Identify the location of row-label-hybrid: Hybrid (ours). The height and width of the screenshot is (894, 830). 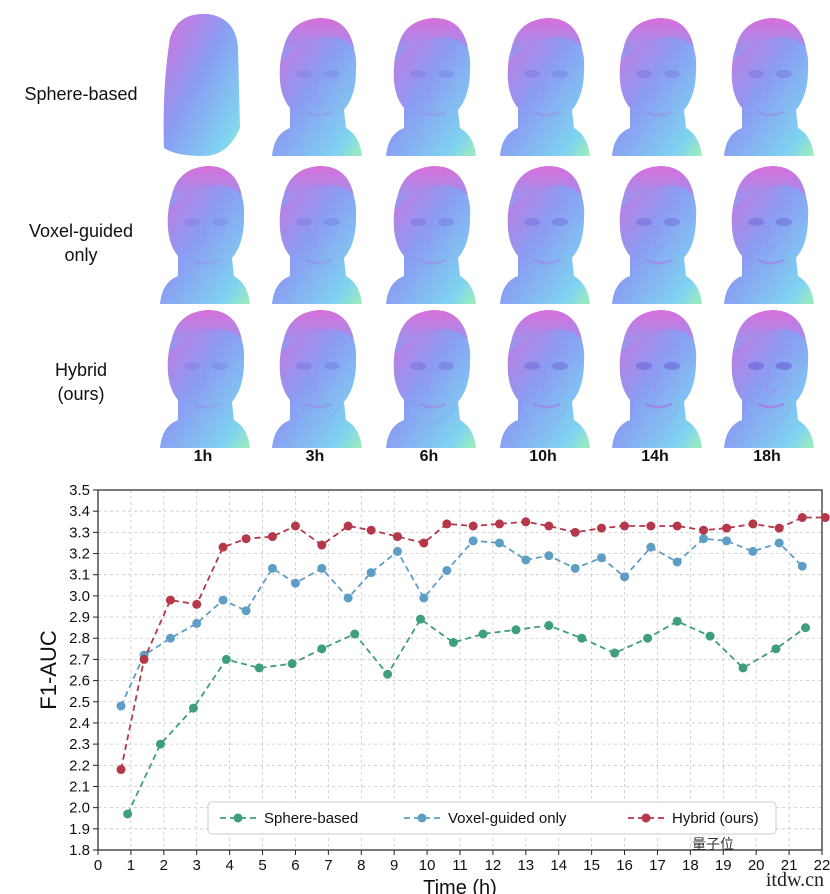
(80, 382).